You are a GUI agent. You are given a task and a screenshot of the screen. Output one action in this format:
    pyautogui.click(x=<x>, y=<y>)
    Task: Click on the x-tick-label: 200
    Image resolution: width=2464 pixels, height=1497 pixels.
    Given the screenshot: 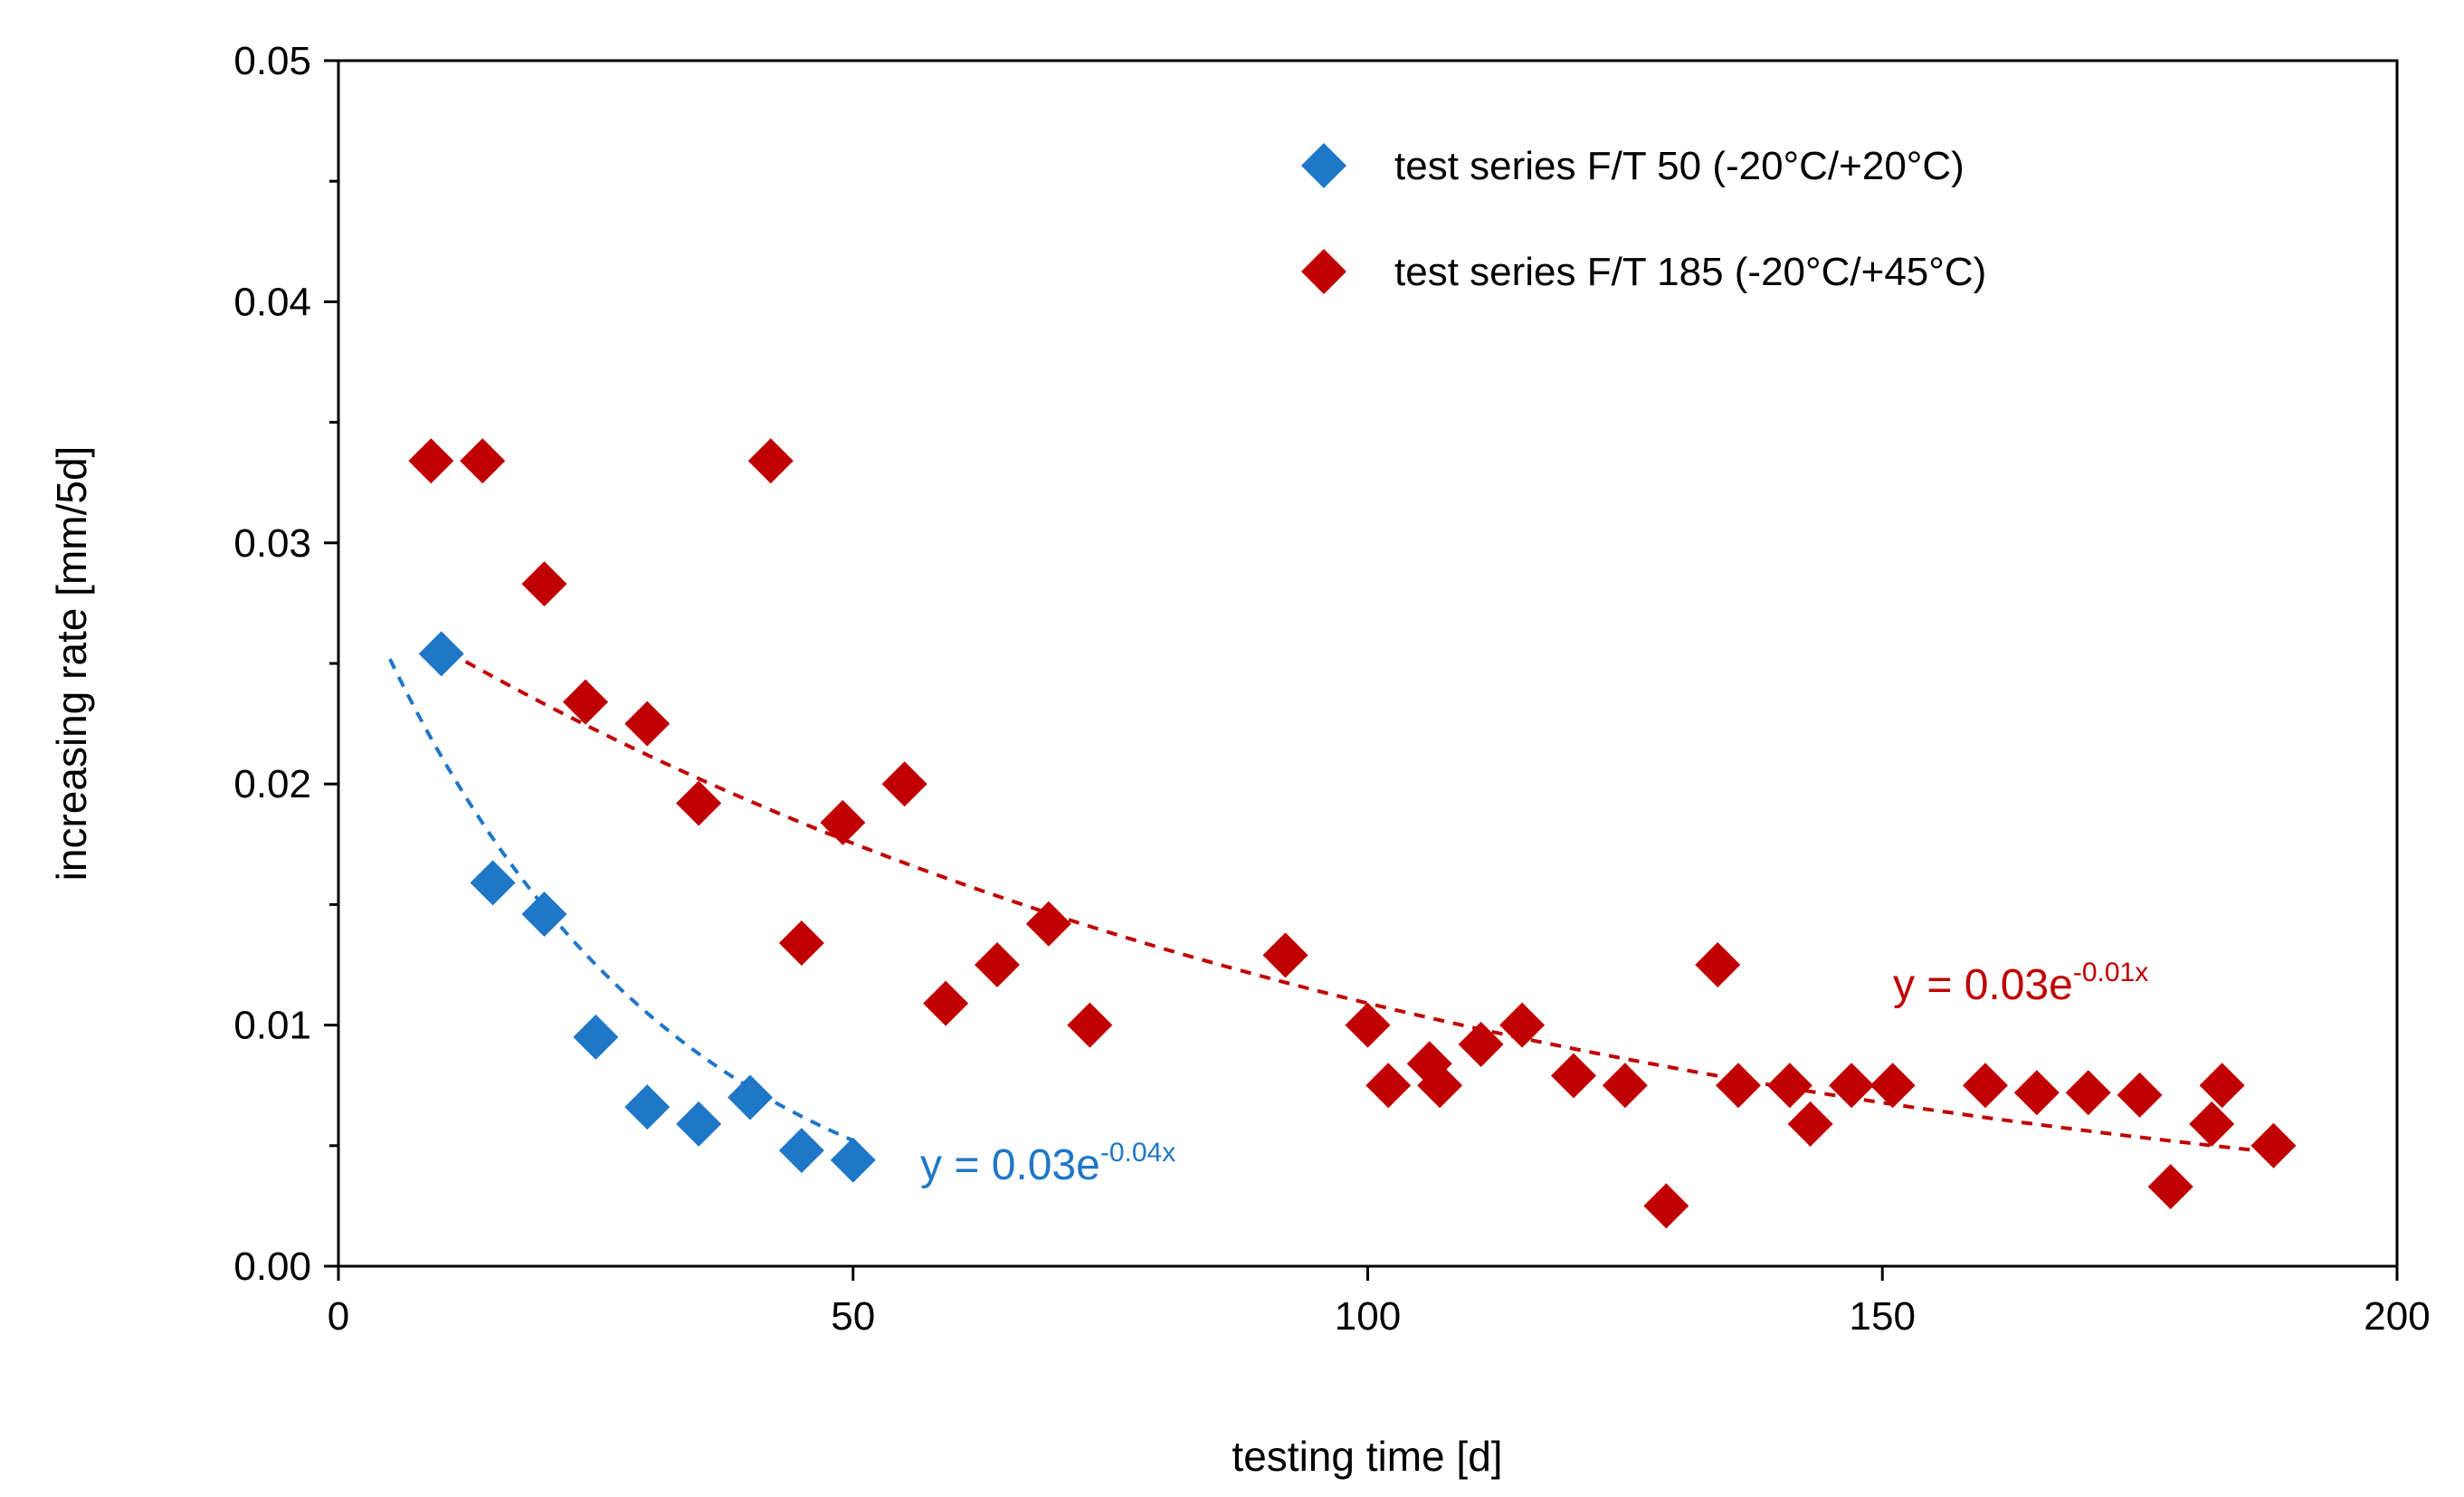 What is the action you would take?
    pyautogui.click(x=2397, y=1316)
    